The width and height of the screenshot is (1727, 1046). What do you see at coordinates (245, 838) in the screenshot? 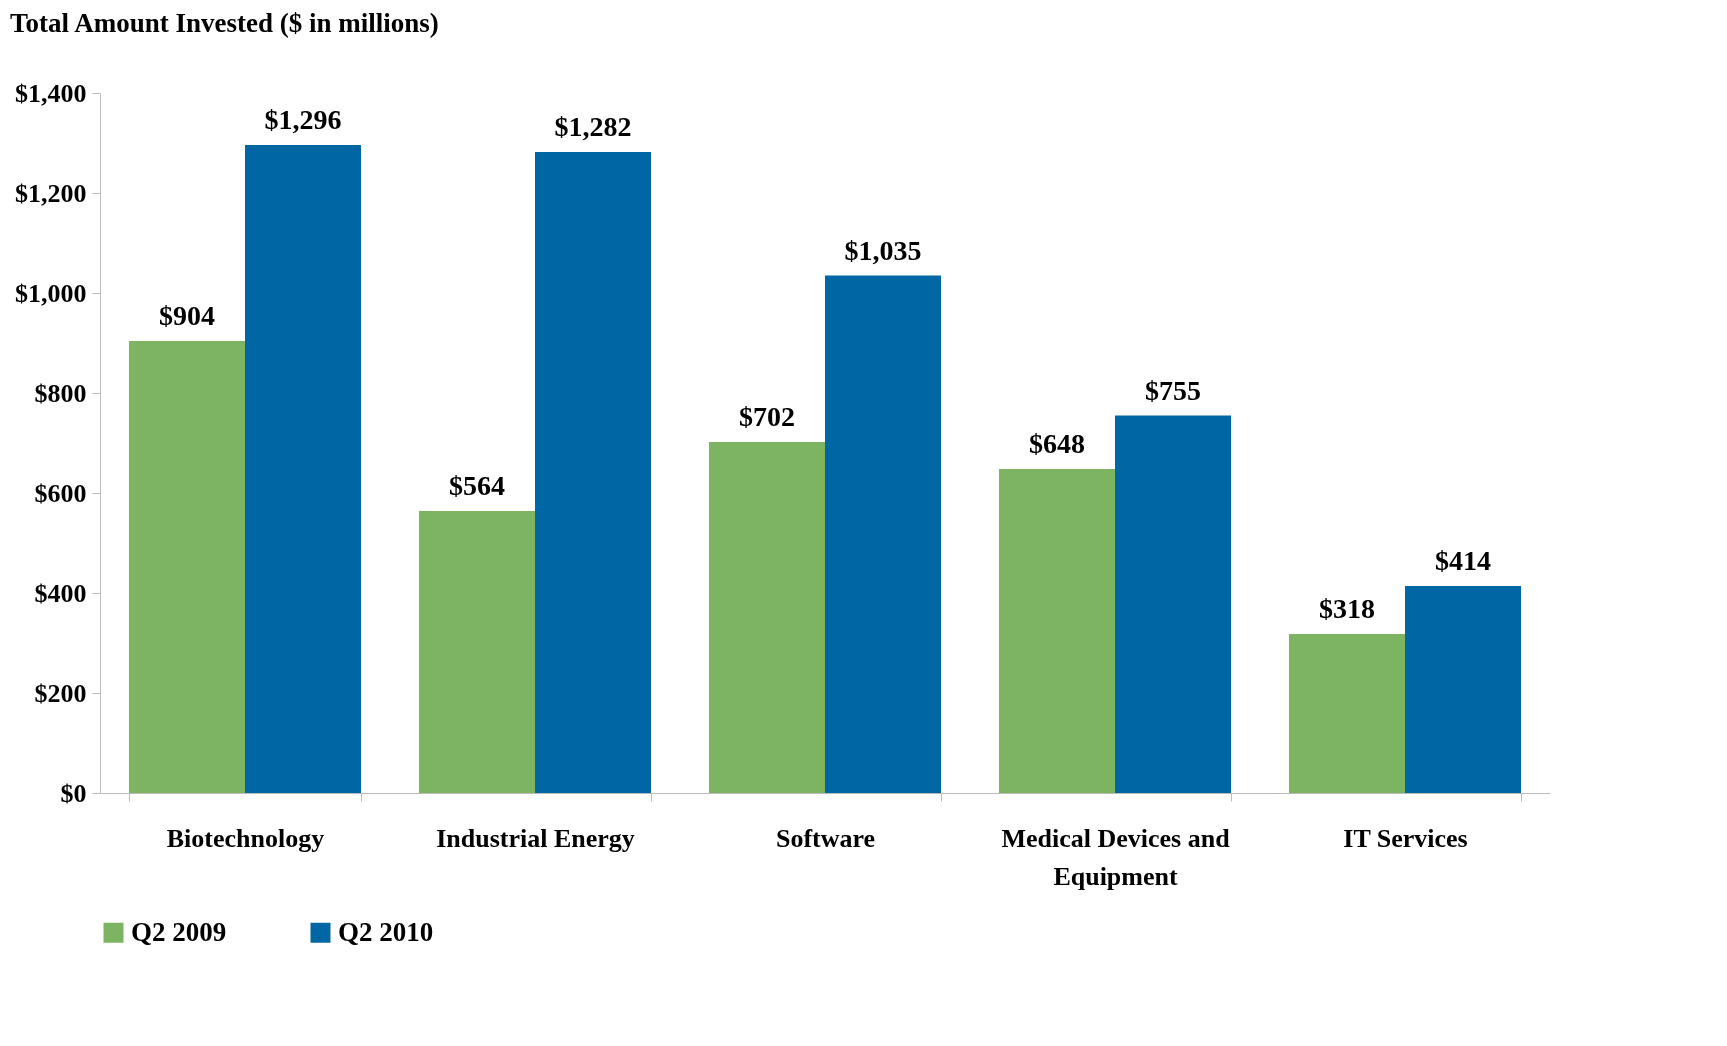
I see `x-tick-label: Biotechnology` at bounding box center [245, 838].